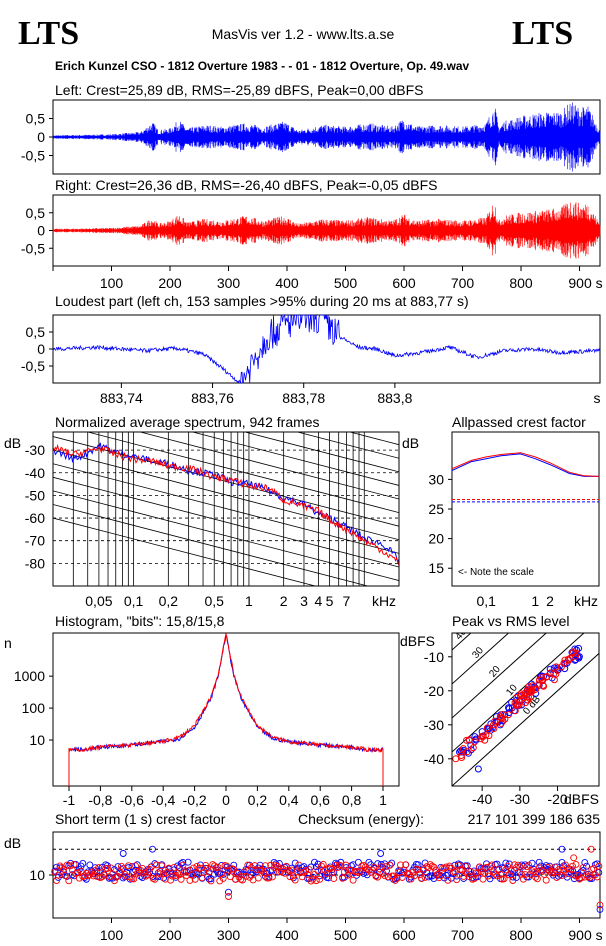  Describe the element at coordinates (36, 213) in the screenshot. I see `y-tick-label: 0,5` at that location.